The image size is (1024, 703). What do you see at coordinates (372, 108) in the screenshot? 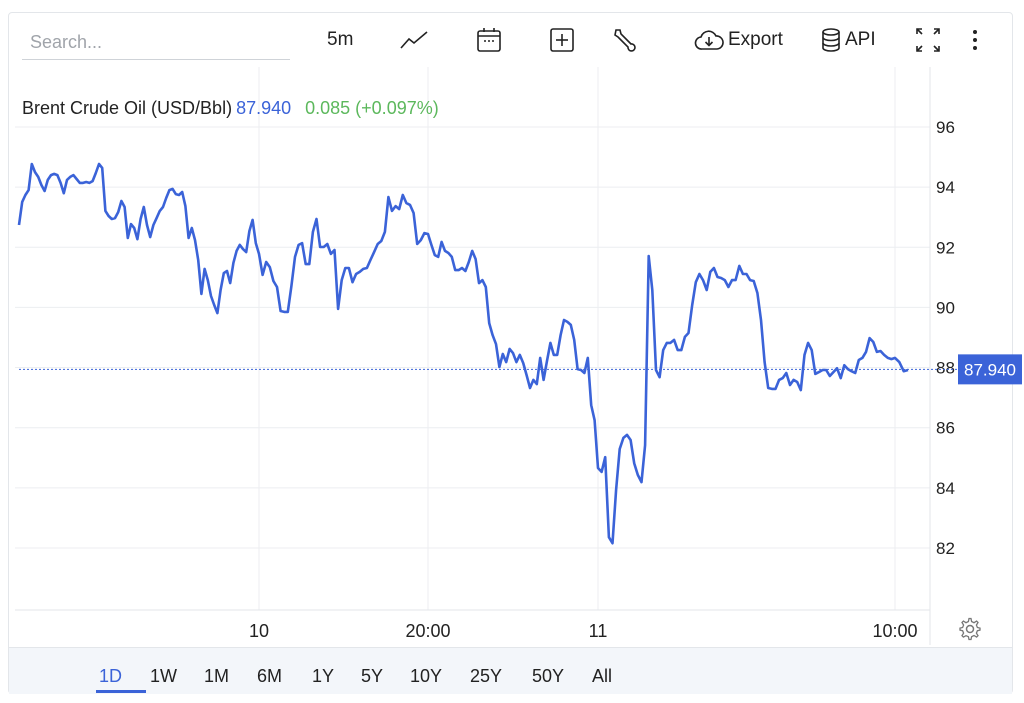
I see `legend-change: 0.085 (+0.097%)` at bounding box center [372, 108].